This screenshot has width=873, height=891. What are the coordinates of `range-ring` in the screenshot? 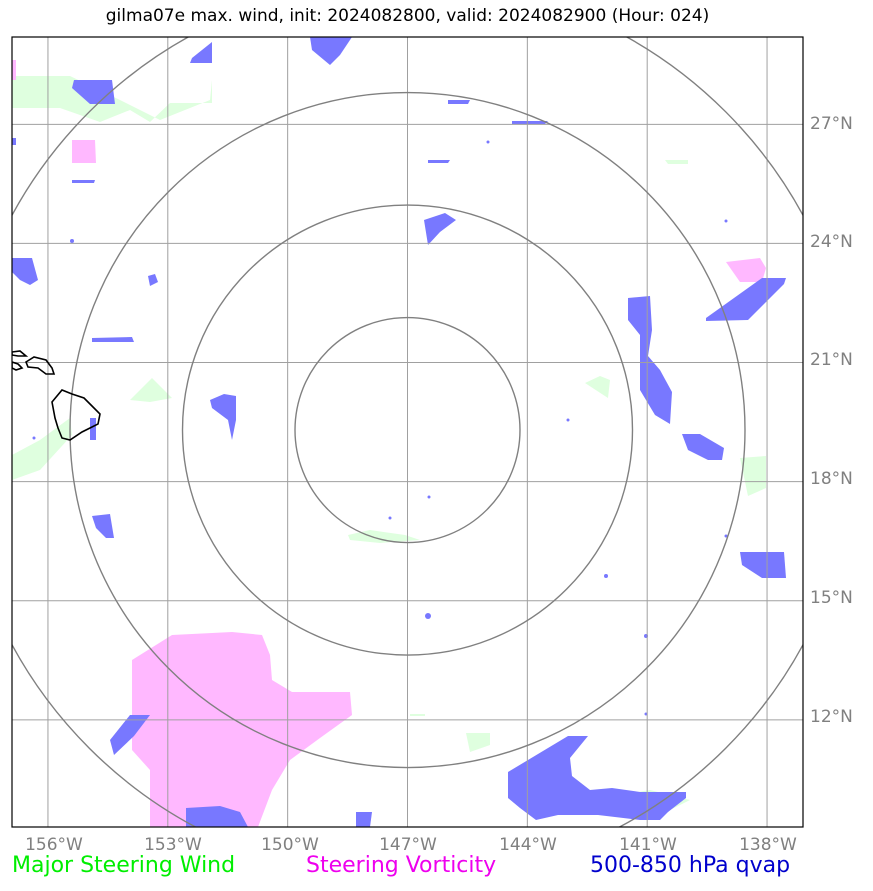 It's located at (407, 430).